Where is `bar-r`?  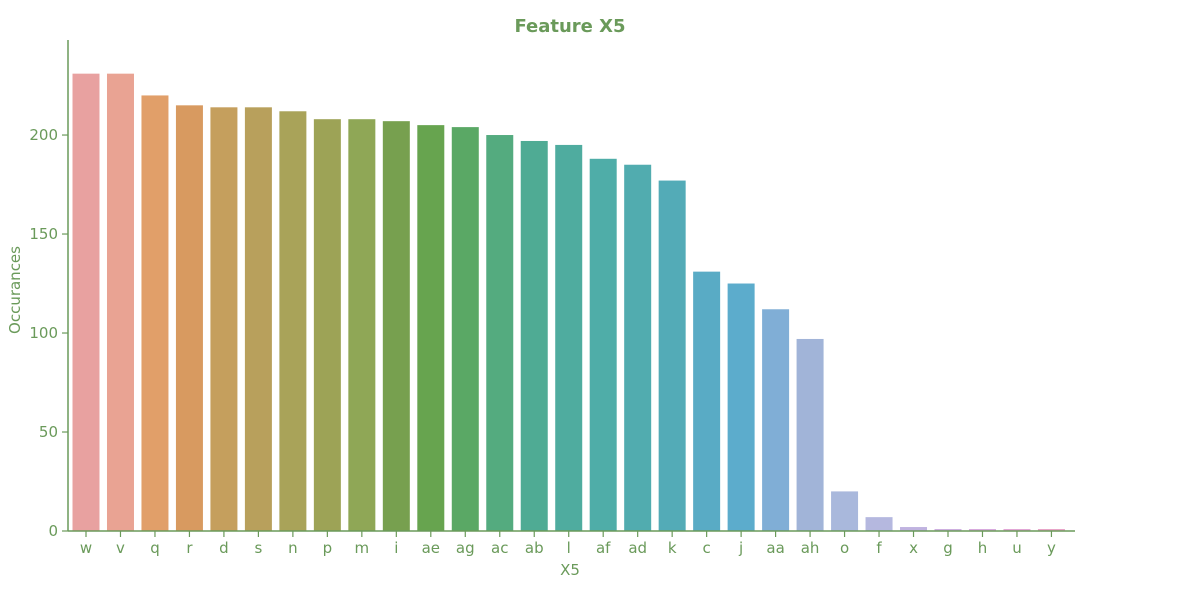
bar-r is located at coordinates (189, 318).